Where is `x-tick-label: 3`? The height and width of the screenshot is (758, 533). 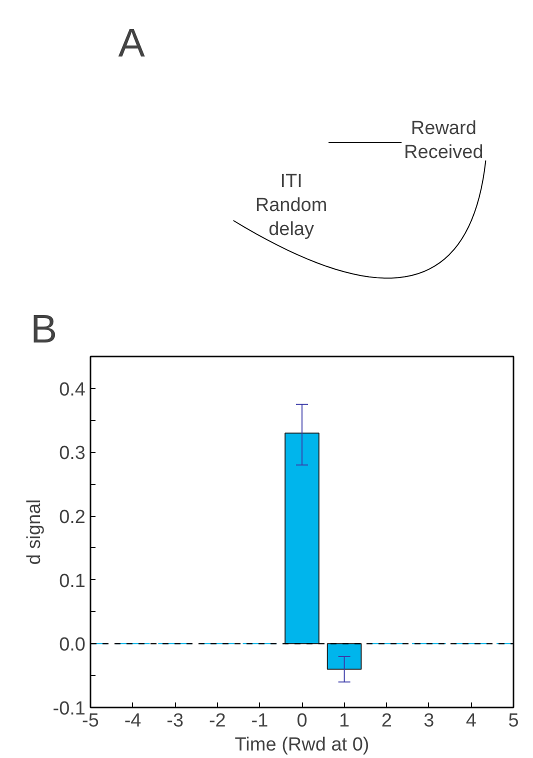
x-tick-label: 3 is located at coordinates (429, 721).